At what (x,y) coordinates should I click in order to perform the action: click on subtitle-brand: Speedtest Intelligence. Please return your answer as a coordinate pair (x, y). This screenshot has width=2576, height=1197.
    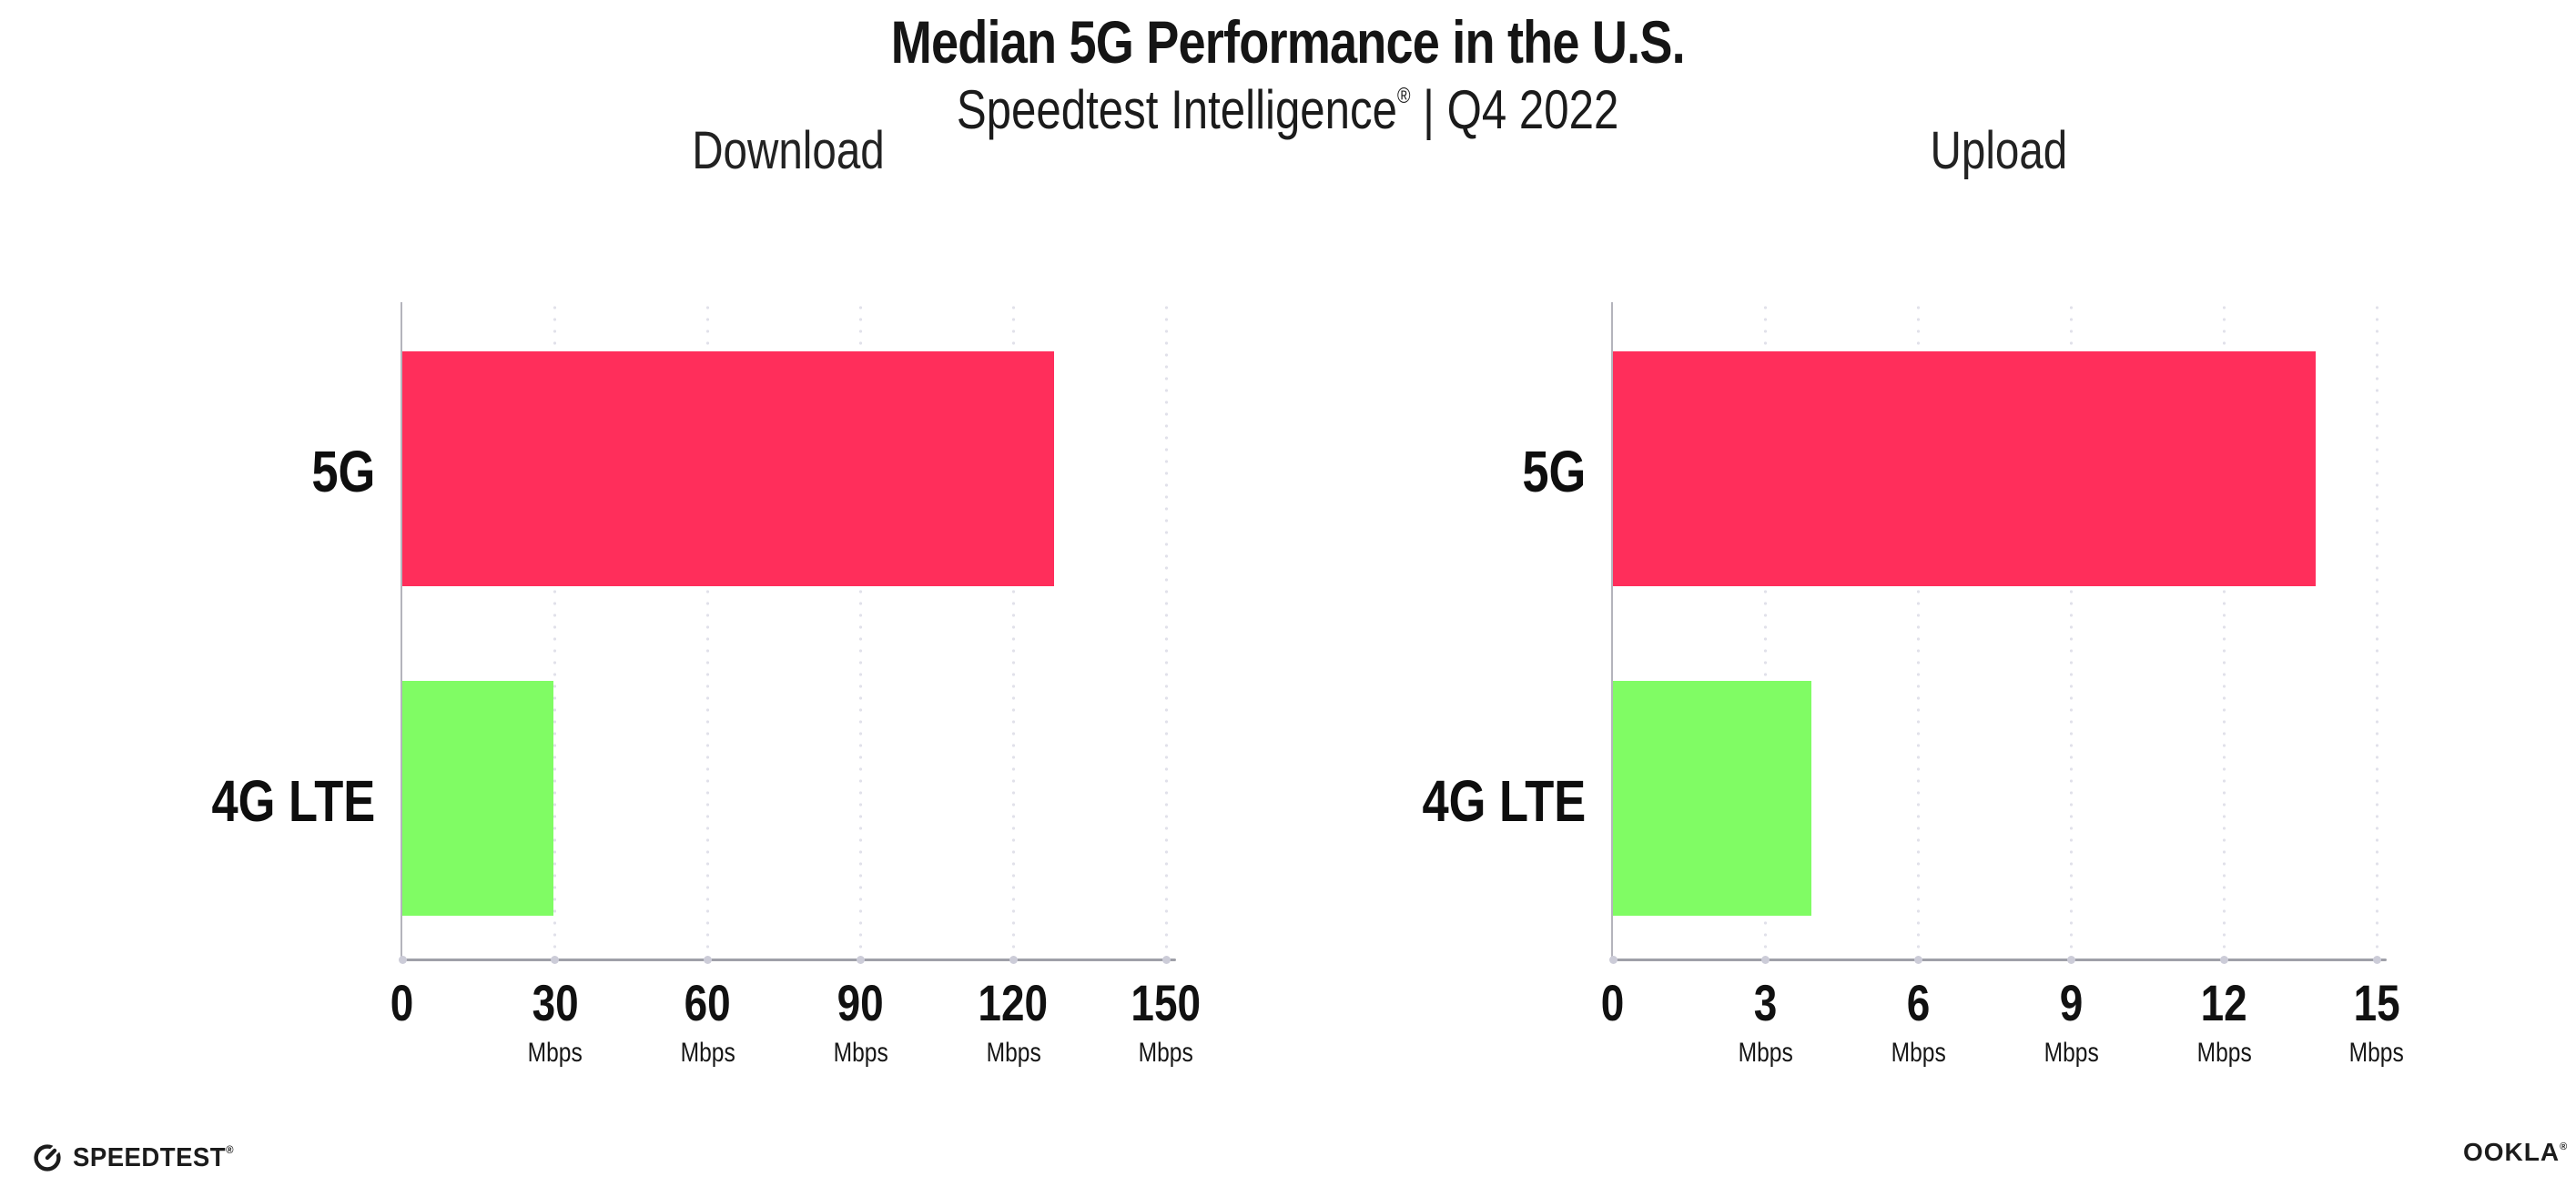
    Looking at the image, I should click on (1177, 109).